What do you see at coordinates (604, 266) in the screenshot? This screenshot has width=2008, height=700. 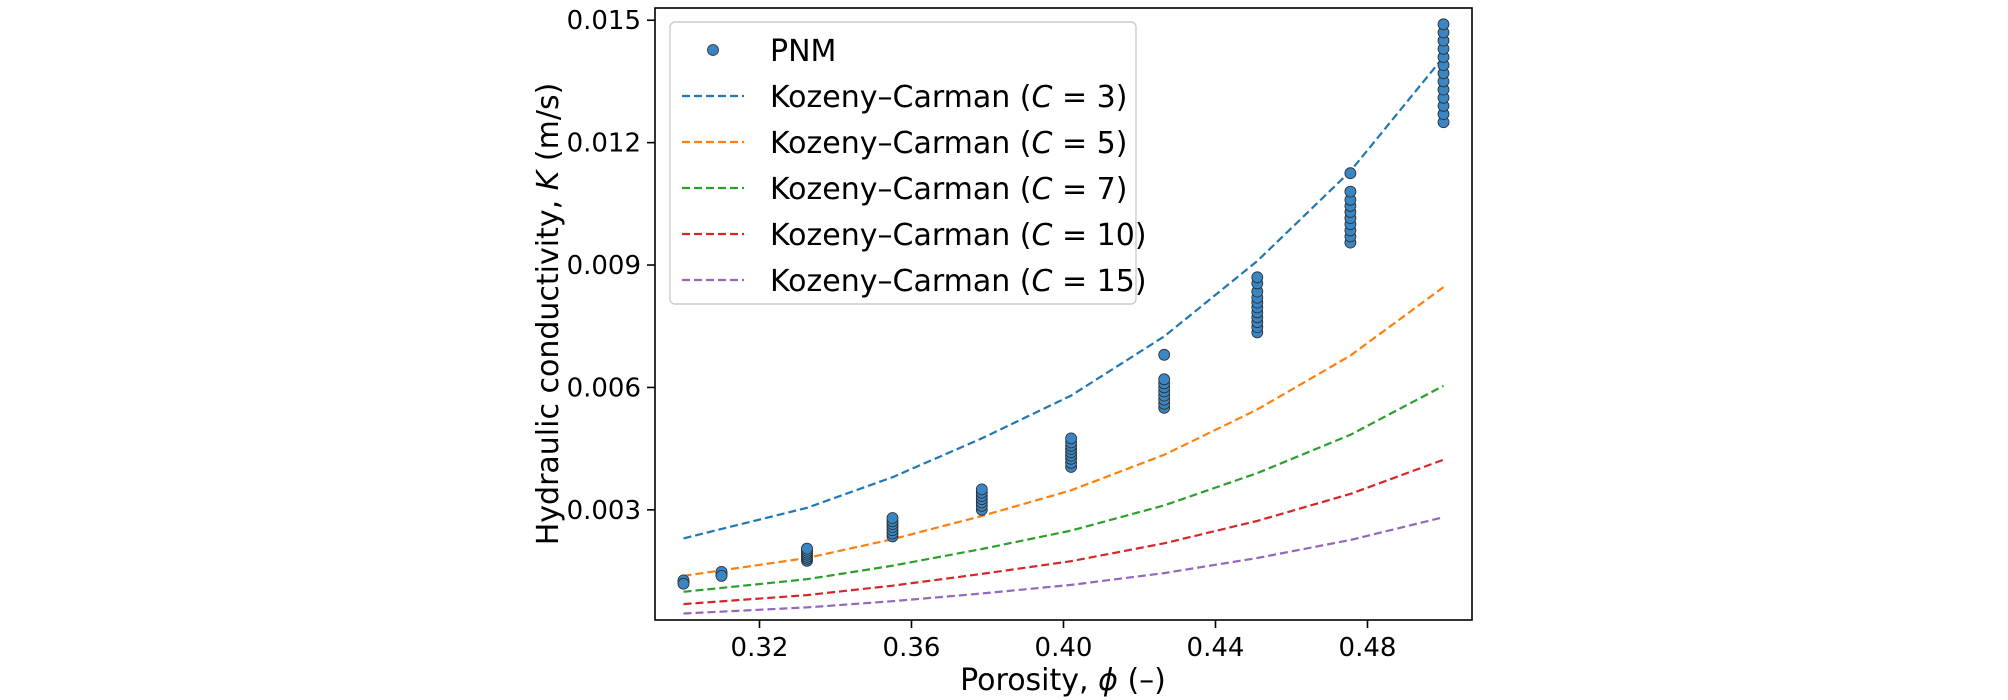 I see `y-tick-label: 0.009` at bounding box center [604, 266].